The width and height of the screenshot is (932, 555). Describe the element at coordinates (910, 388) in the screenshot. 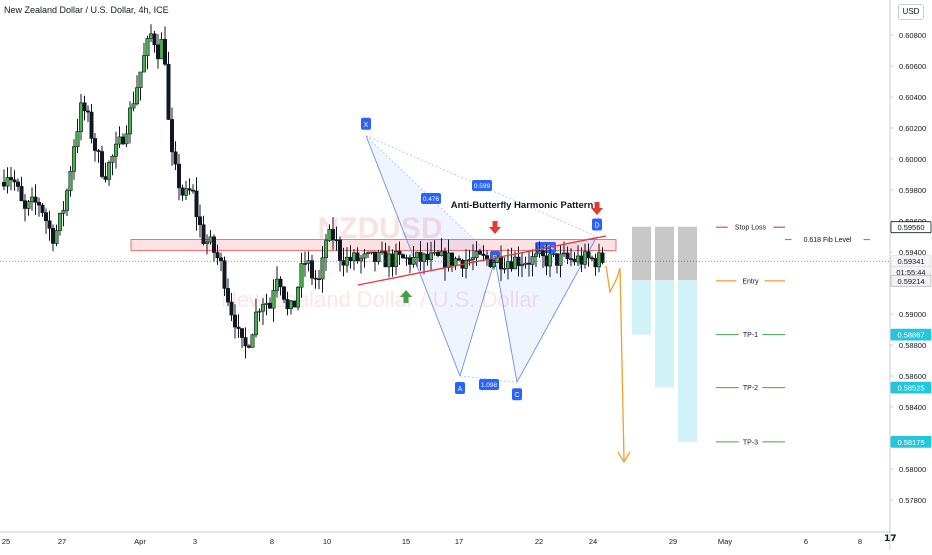

I see `price-label-5: 0.58525` at that location.